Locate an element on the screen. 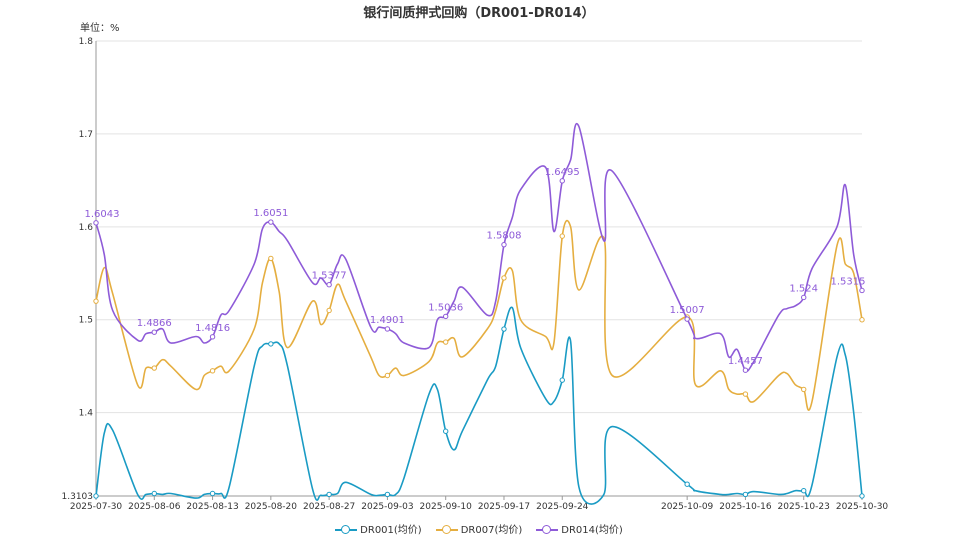 The height and width of the screenshot is (539, 958). legend: DR001(均价) DR007(均价) DR014(均价) is located at coordinates (479, 528).